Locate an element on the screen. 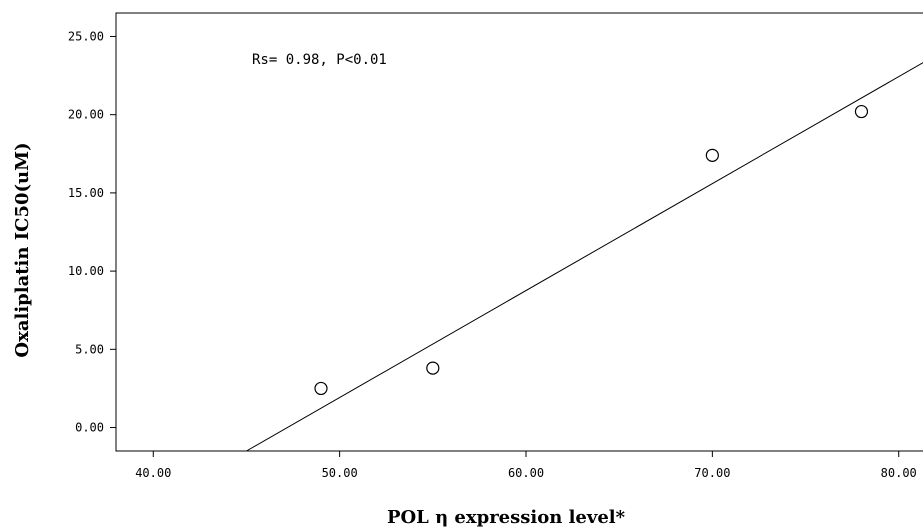  y-axis-title: Oxaliplatin IC50(uM) is located at coordinates (22, 249).